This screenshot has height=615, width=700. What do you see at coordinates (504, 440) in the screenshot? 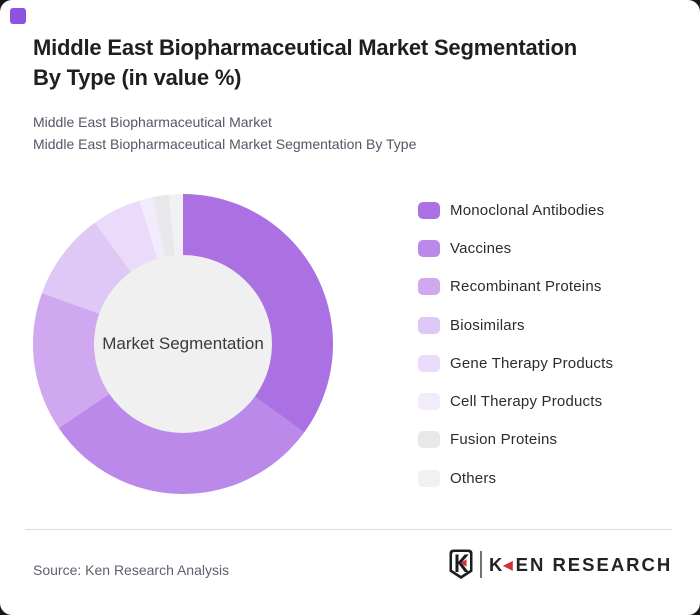
I see `legend-label: Fusion Proteins` at bounding box center [504, 440].